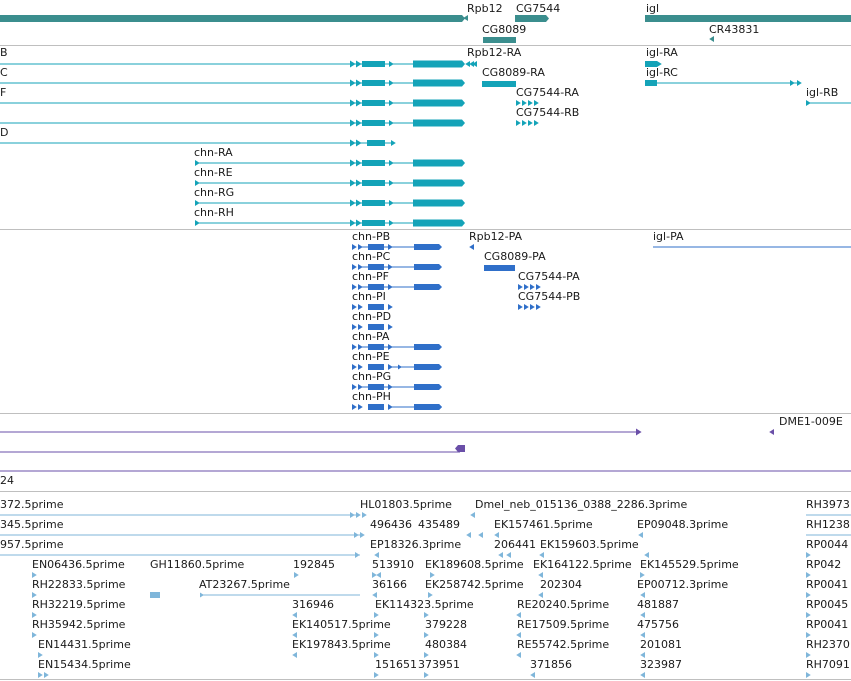  I want to click on est-label: EP09048.3prime, so click(683, 524).